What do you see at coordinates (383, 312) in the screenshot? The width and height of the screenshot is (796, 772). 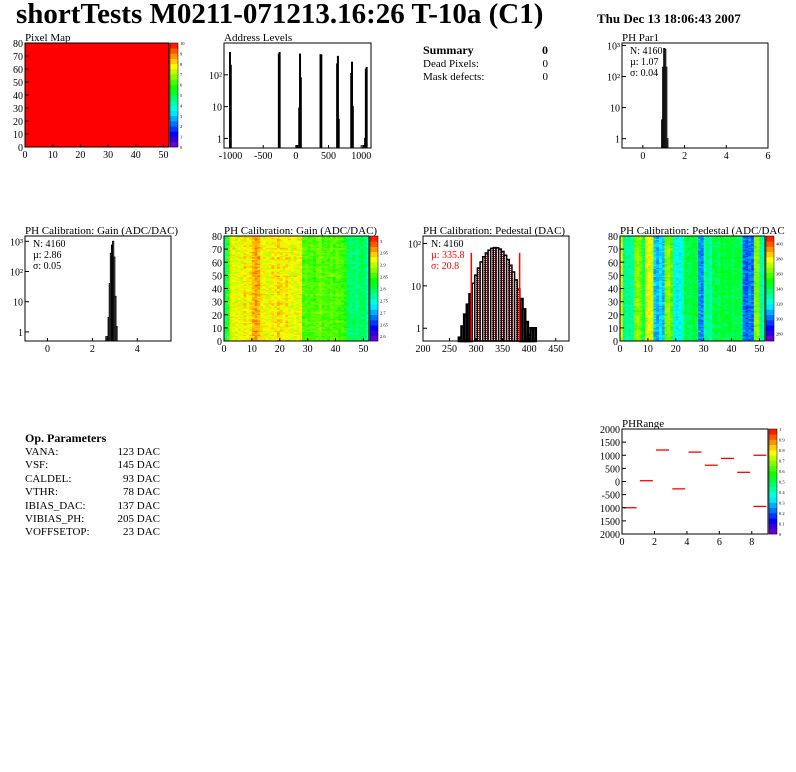 I see `colorbar-label: 2.7` at bounding box center [383, 312].